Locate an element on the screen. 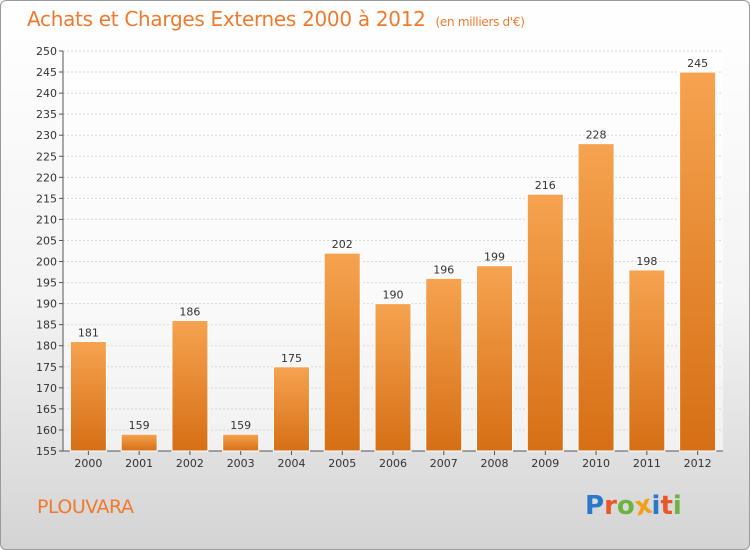 This screenshot has height=550, width=750. y-tick-label: 220 is located at coordinates (46, 177).